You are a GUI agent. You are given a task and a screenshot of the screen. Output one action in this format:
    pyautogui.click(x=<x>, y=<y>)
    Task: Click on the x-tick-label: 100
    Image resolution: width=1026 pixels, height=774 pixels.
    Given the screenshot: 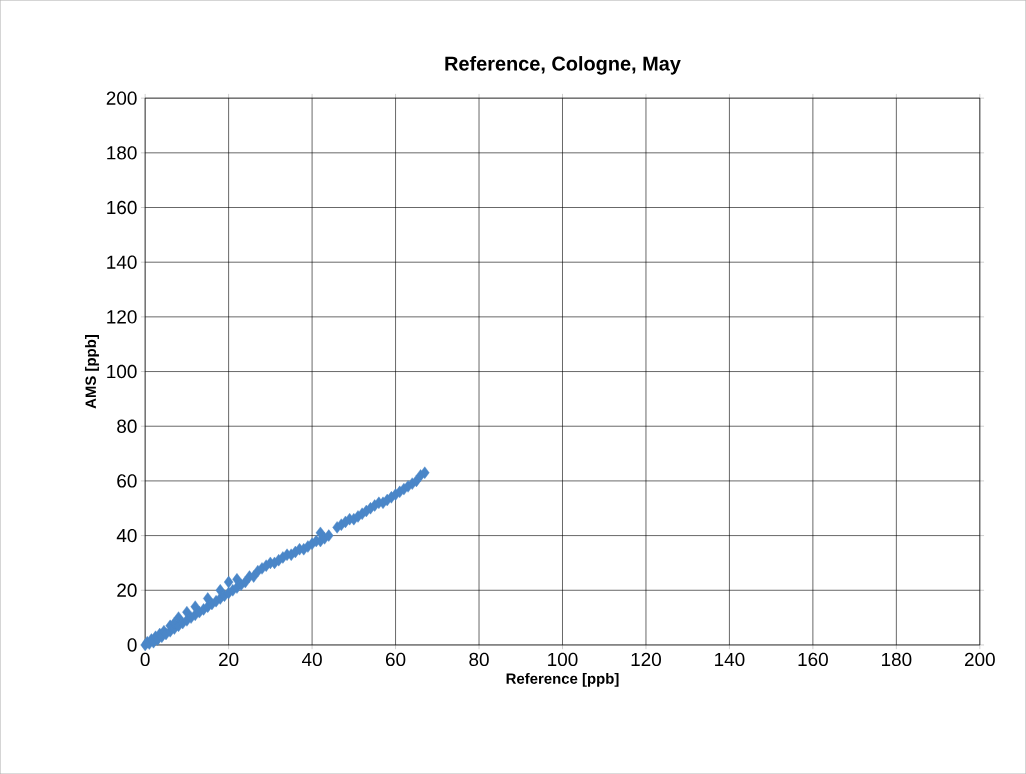 What is the action you would take?
    pyautogui.click(x=563, y=659)
    